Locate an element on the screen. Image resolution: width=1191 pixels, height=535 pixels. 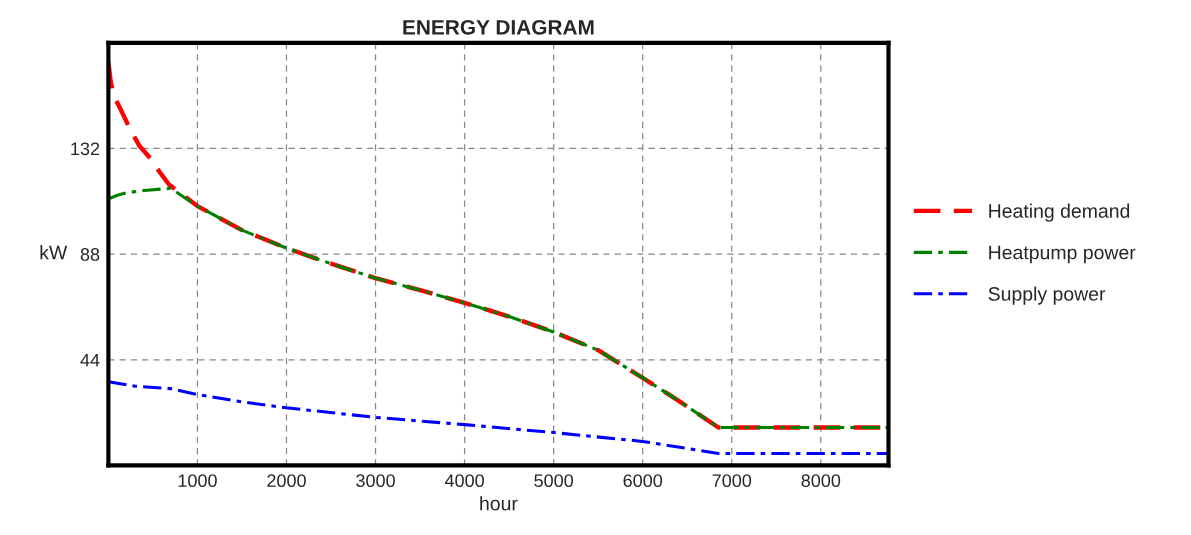
x-tick-label: 3000 is located at coordinates (375, 481).